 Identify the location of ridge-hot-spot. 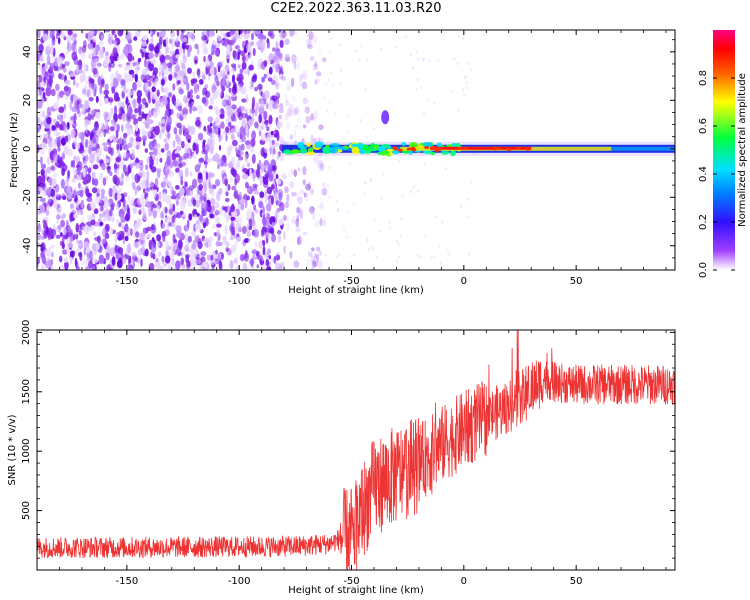
(427, 147).